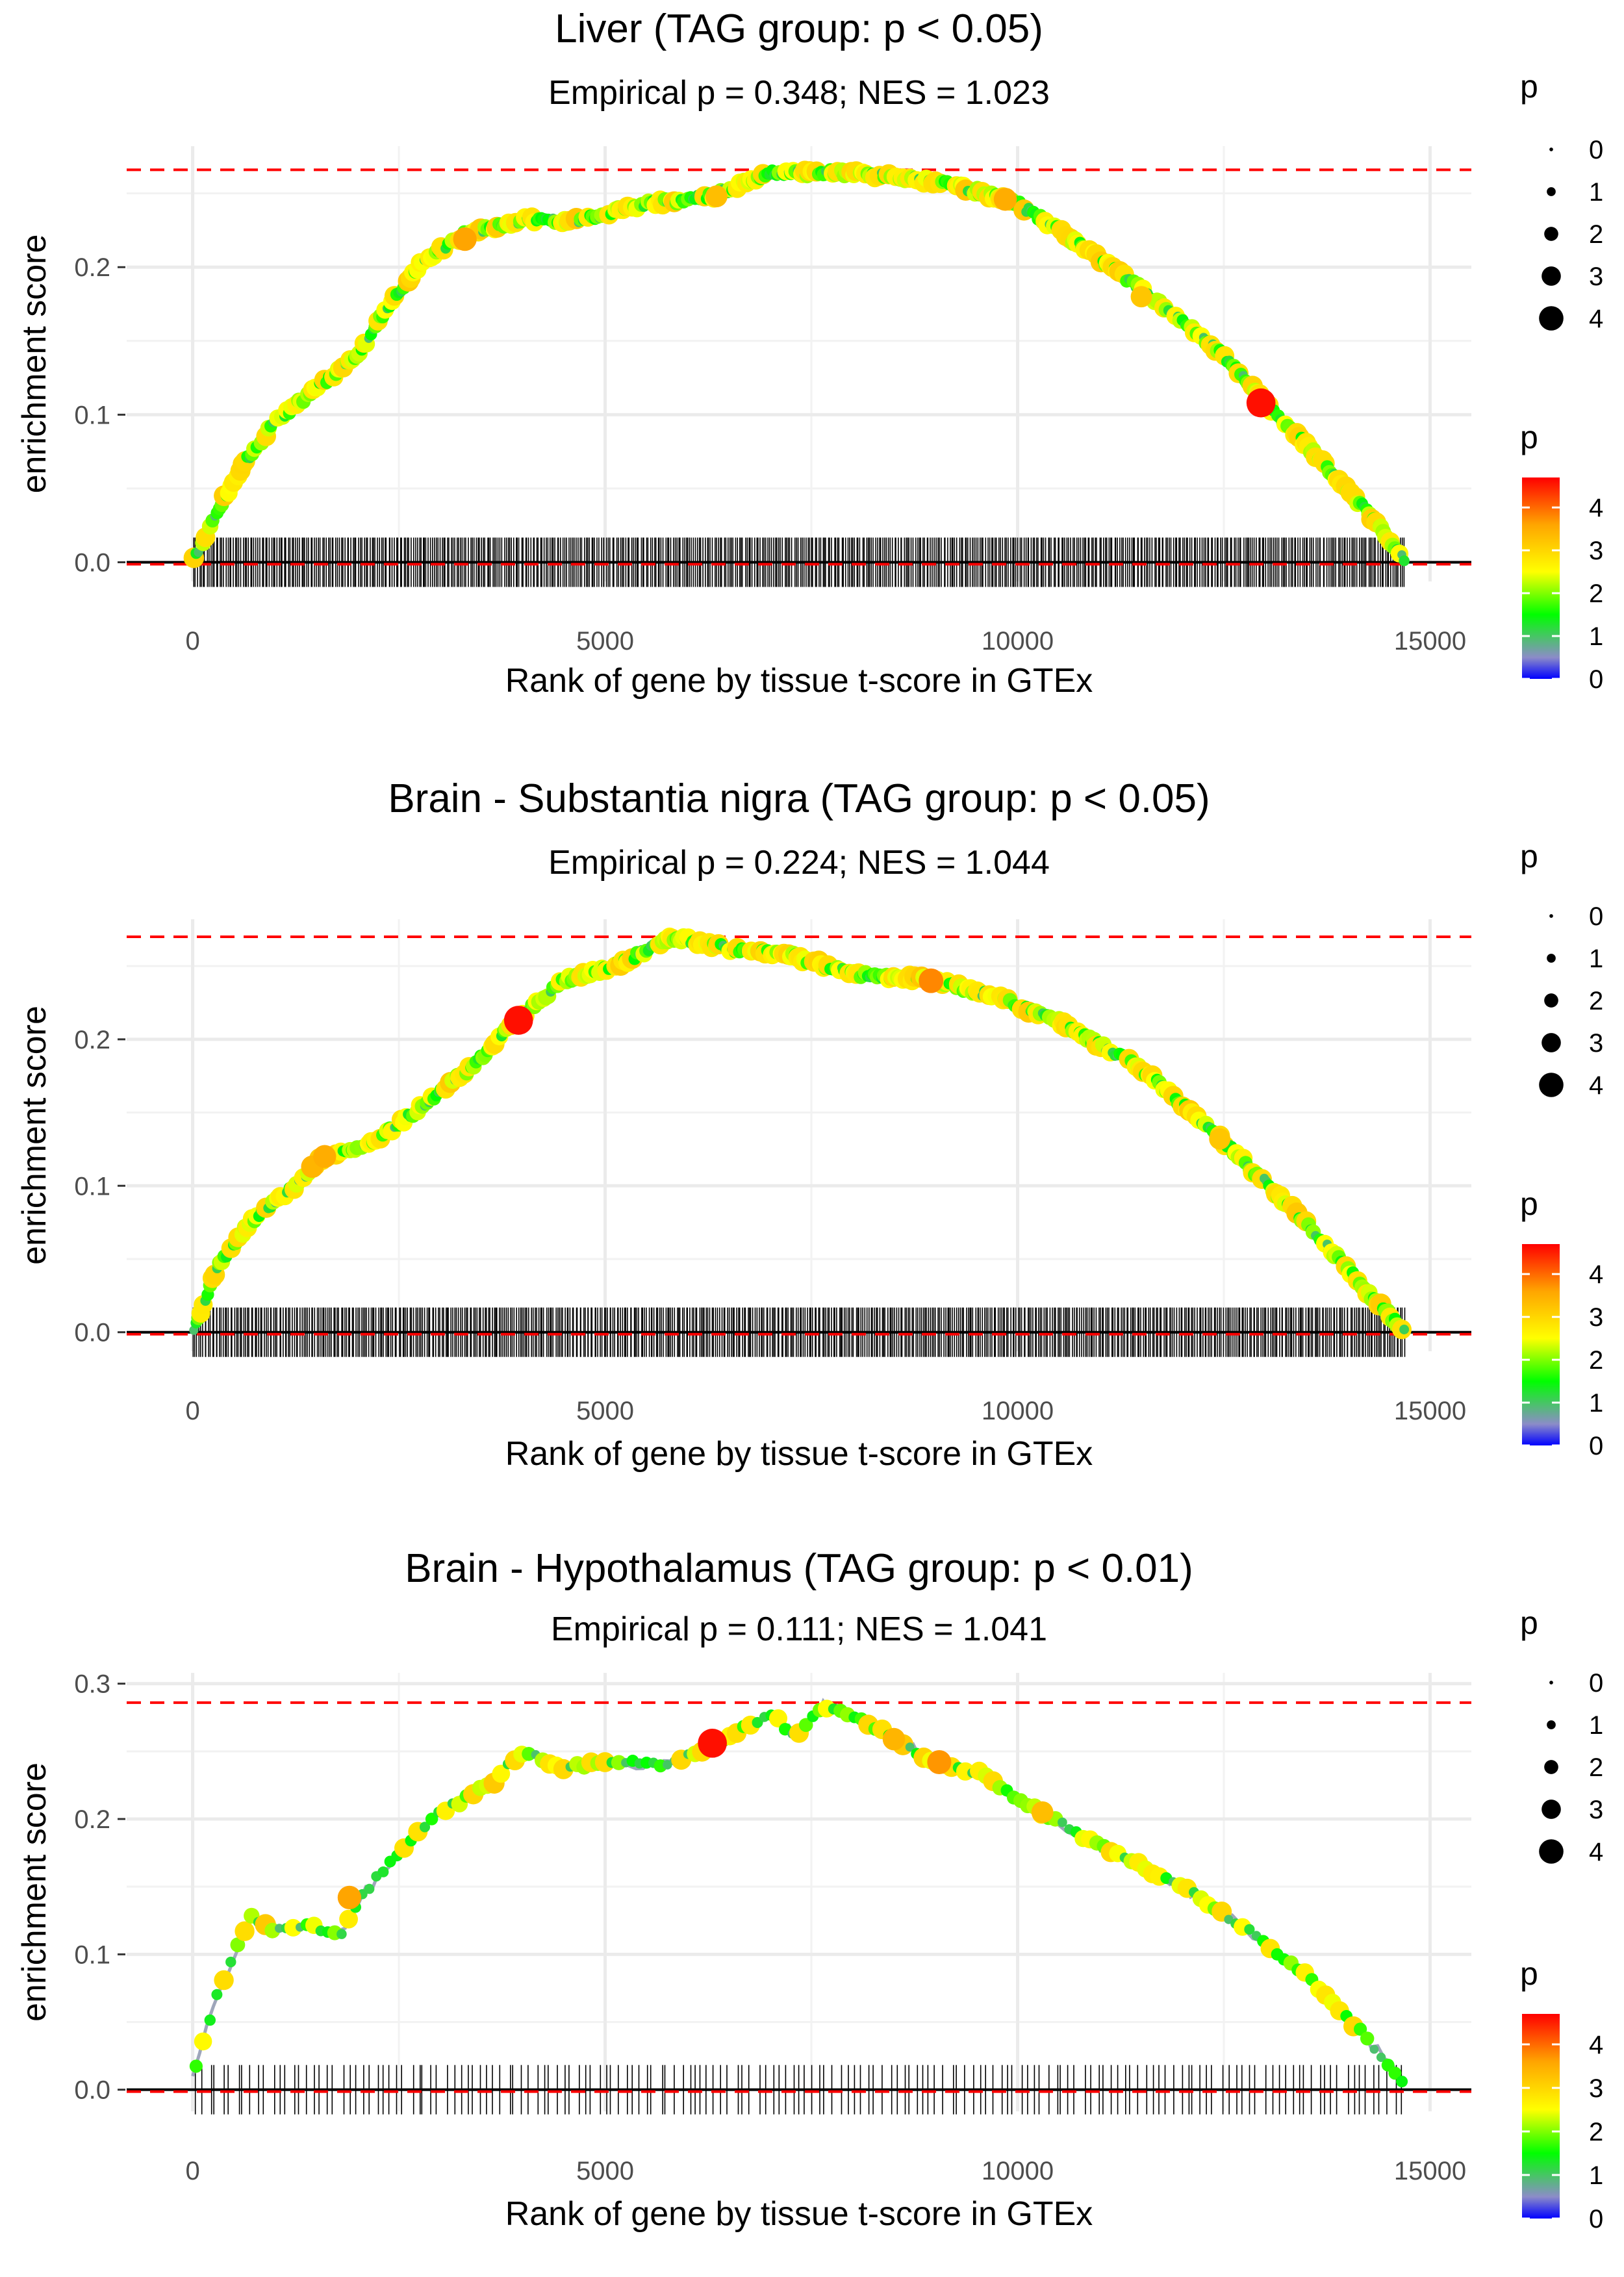 This screenshot has height=2277, width=1624. I want to click on size-legend-label: 3, so click(1596, 276).